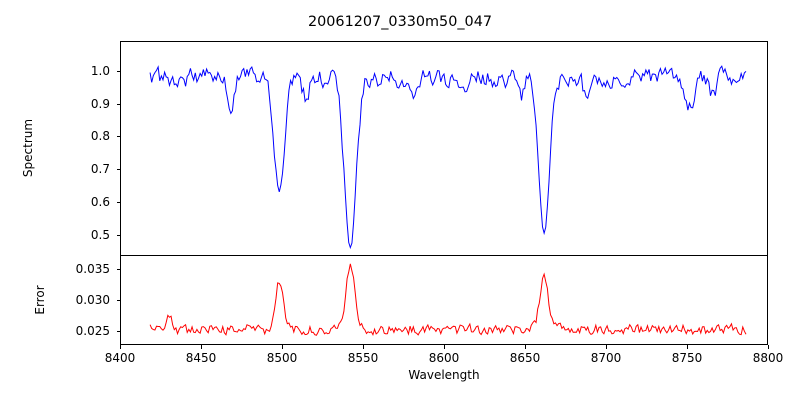 The image size is (800, 400). I want to click on x-tick-label: 8700, so click(606, 358).